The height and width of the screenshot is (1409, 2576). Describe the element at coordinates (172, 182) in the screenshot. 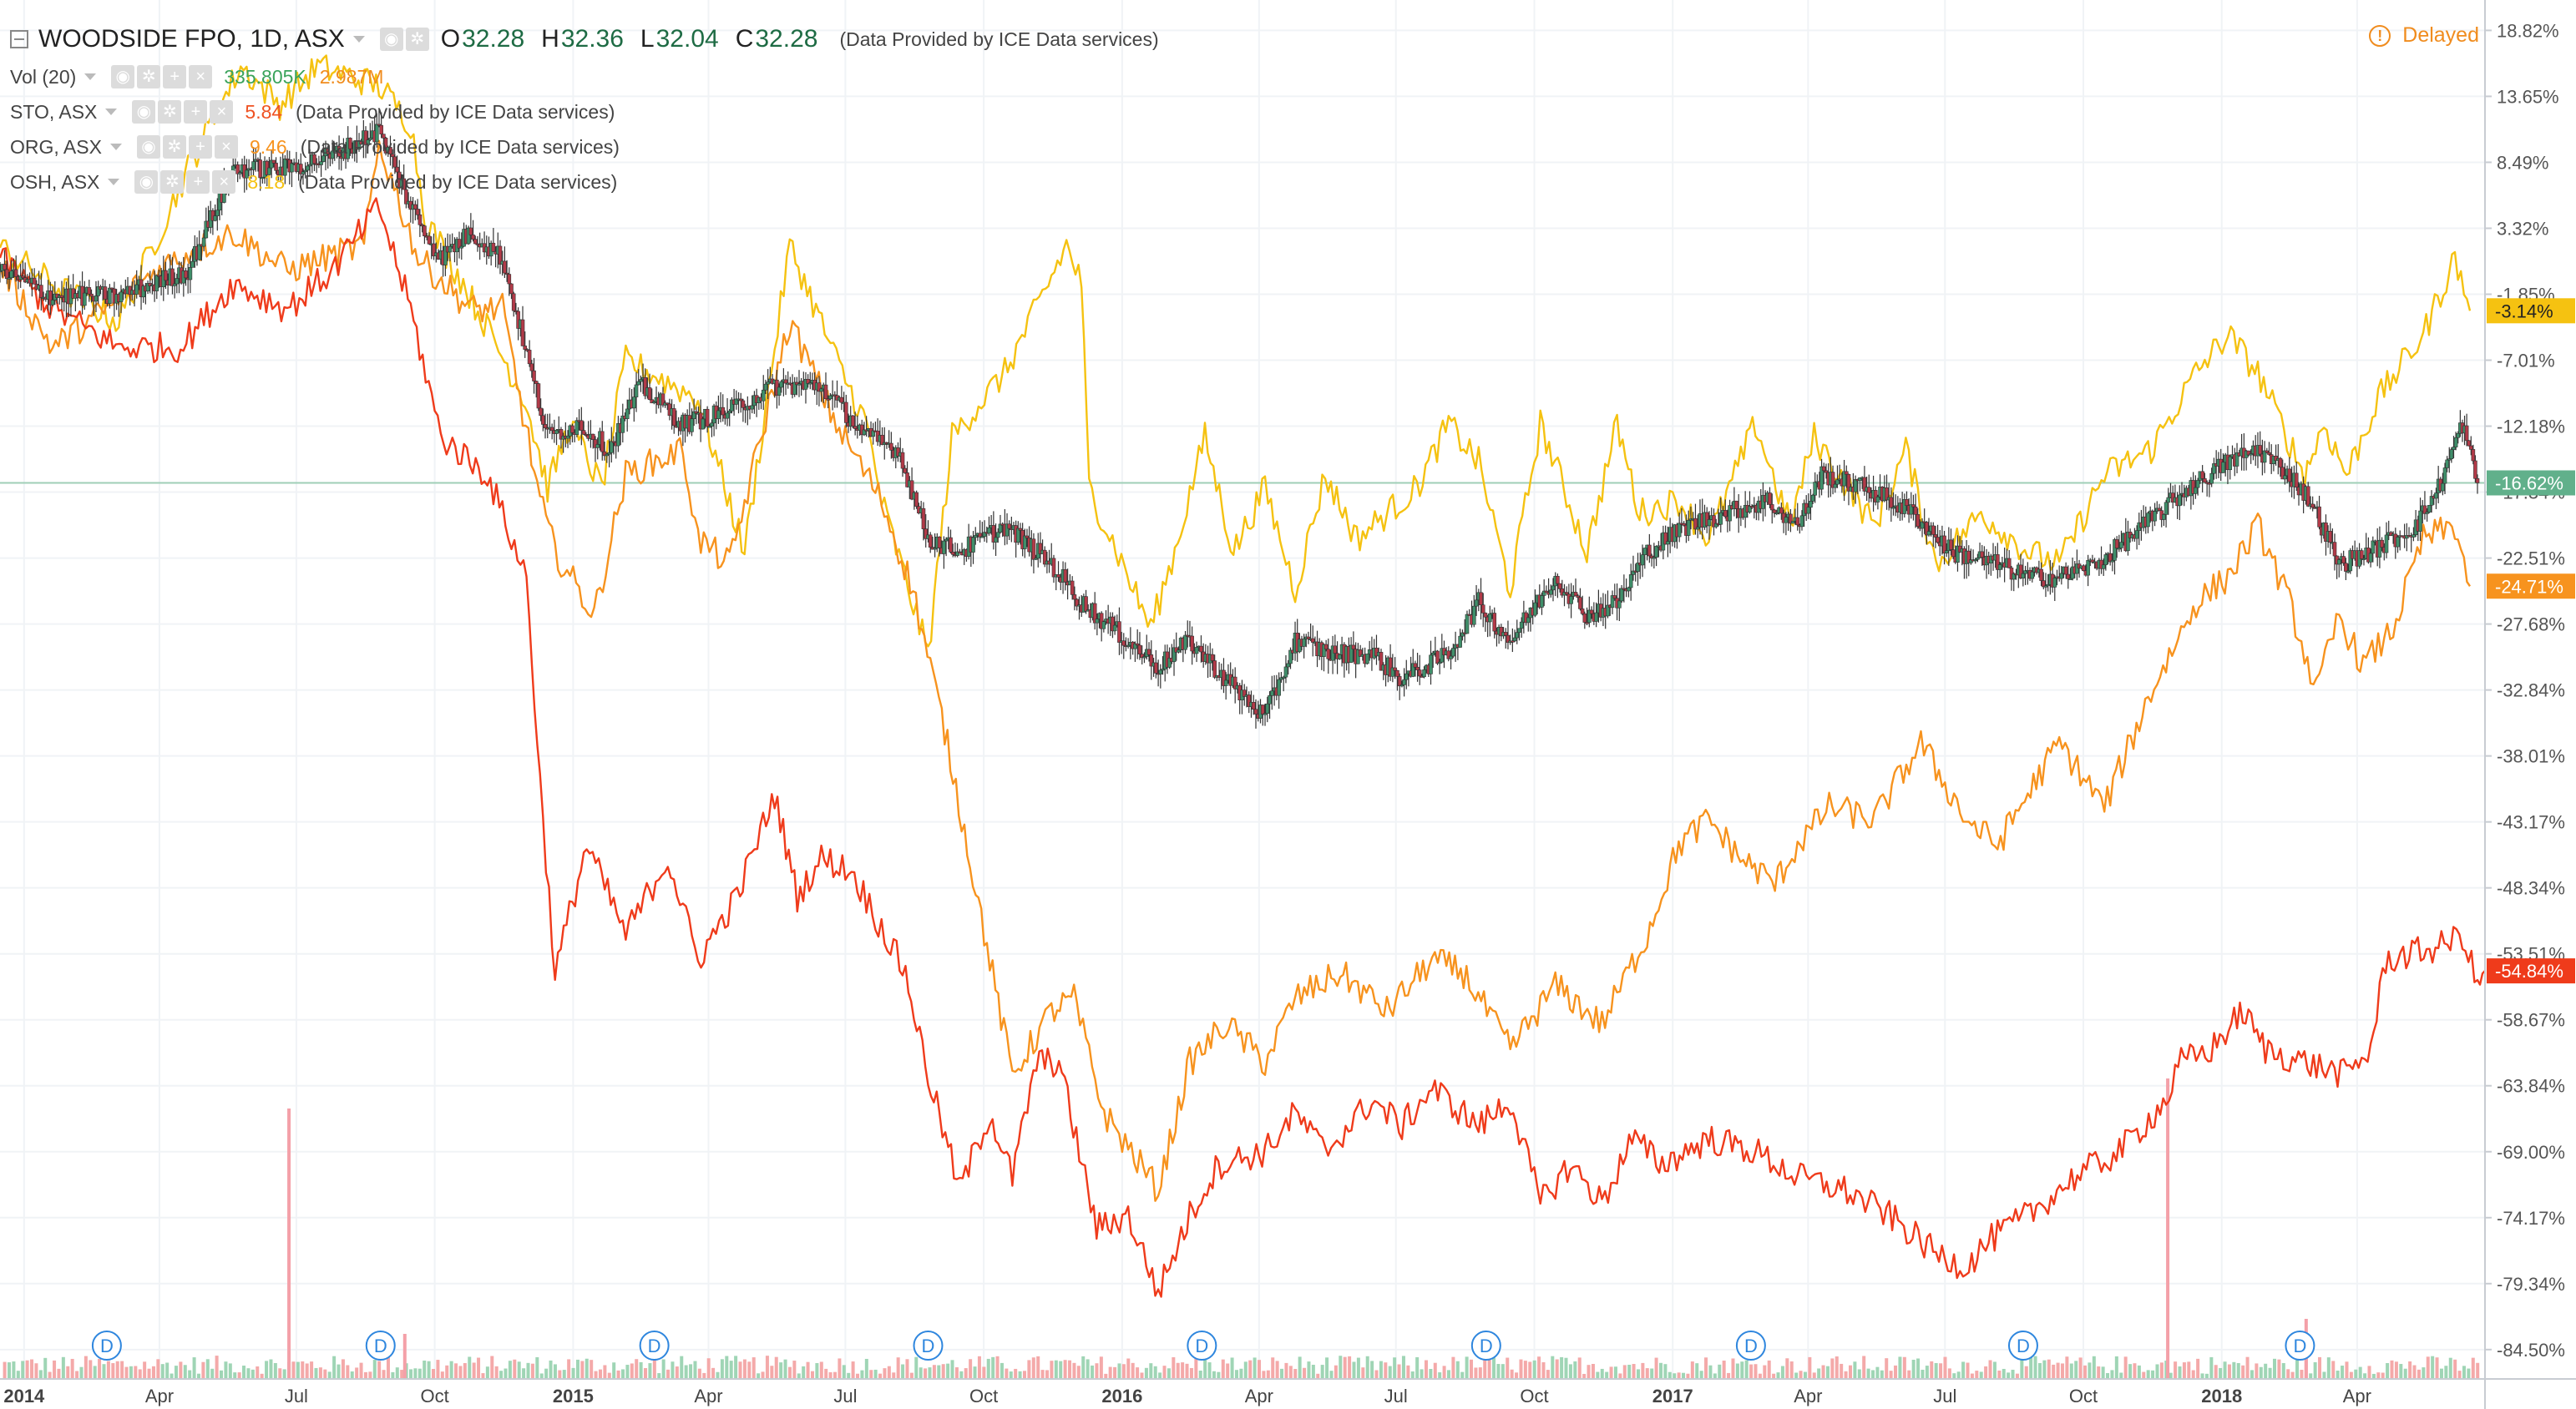

I see `compare-osh-gear-icon: ✲` at that location.